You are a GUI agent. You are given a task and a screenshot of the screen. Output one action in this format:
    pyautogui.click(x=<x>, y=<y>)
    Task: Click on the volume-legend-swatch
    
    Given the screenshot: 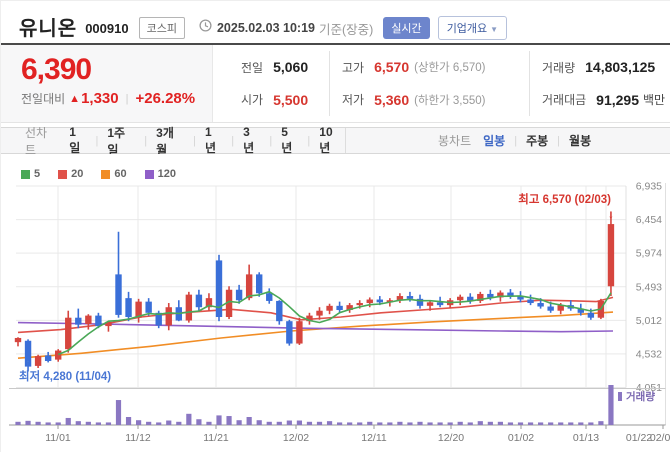 What is the action you would take?
    pyautogui.click(x=620, y=396)
    